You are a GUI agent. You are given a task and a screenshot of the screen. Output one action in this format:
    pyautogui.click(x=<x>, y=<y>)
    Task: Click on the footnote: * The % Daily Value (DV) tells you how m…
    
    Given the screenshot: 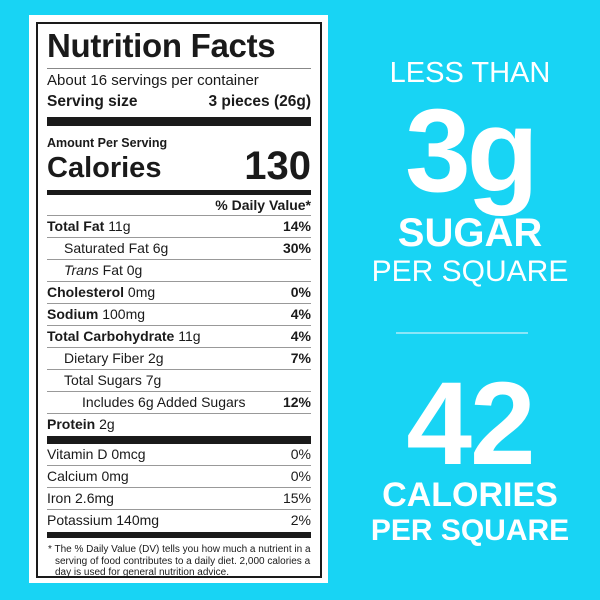 What is the action you would take?
    pyautogui.click(x=179, y=561)
    